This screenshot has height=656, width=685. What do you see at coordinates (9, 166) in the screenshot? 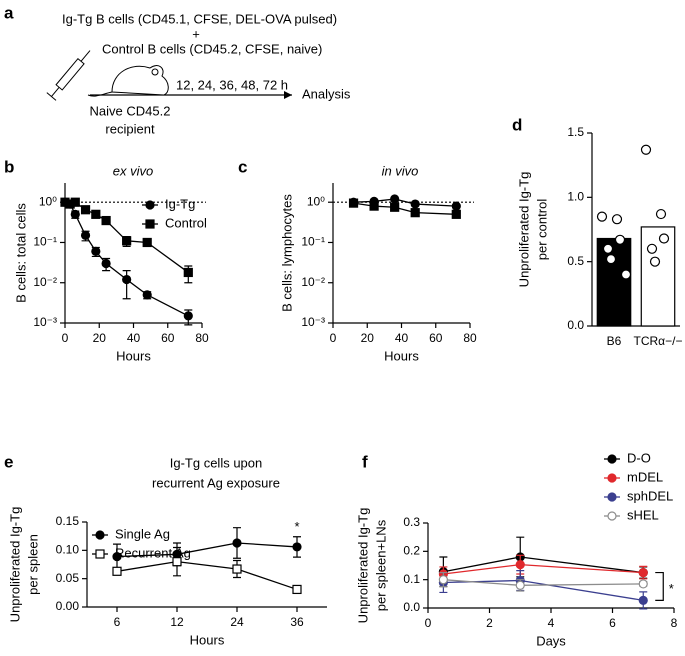
I see `panel-label: b` at bounding box center [9, 166].